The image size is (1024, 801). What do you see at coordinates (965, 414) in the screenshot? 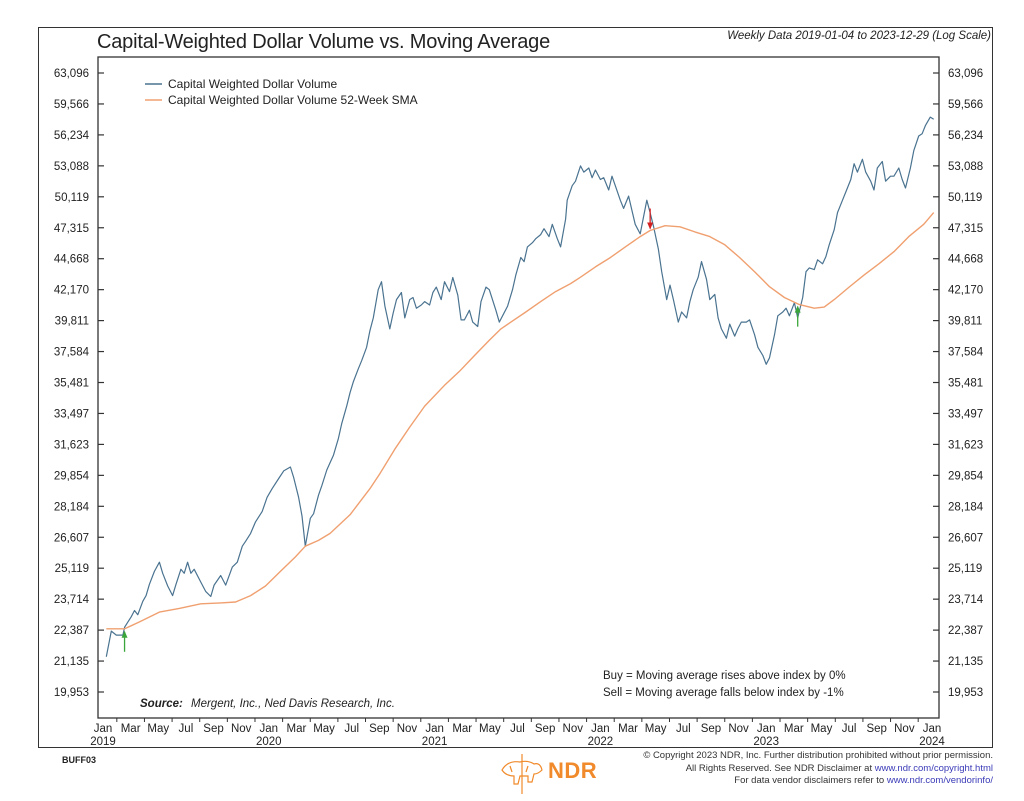
I see `y-tick-label-right: 33,497` at bounding box center [965, 414].